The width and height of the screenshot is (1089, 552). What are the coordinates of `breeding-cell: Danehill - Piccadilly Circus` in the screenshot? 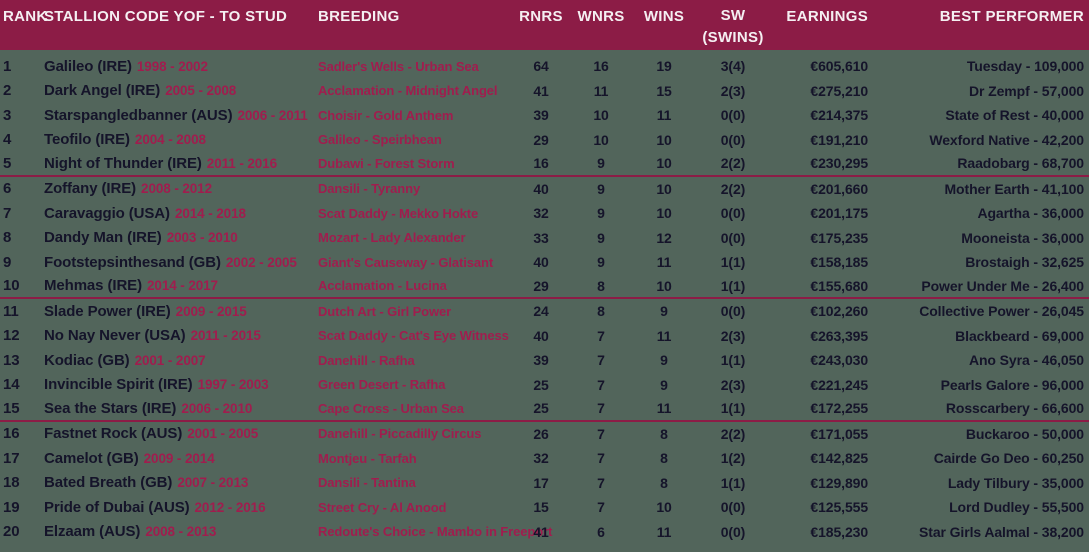 It's located at (400, 434).